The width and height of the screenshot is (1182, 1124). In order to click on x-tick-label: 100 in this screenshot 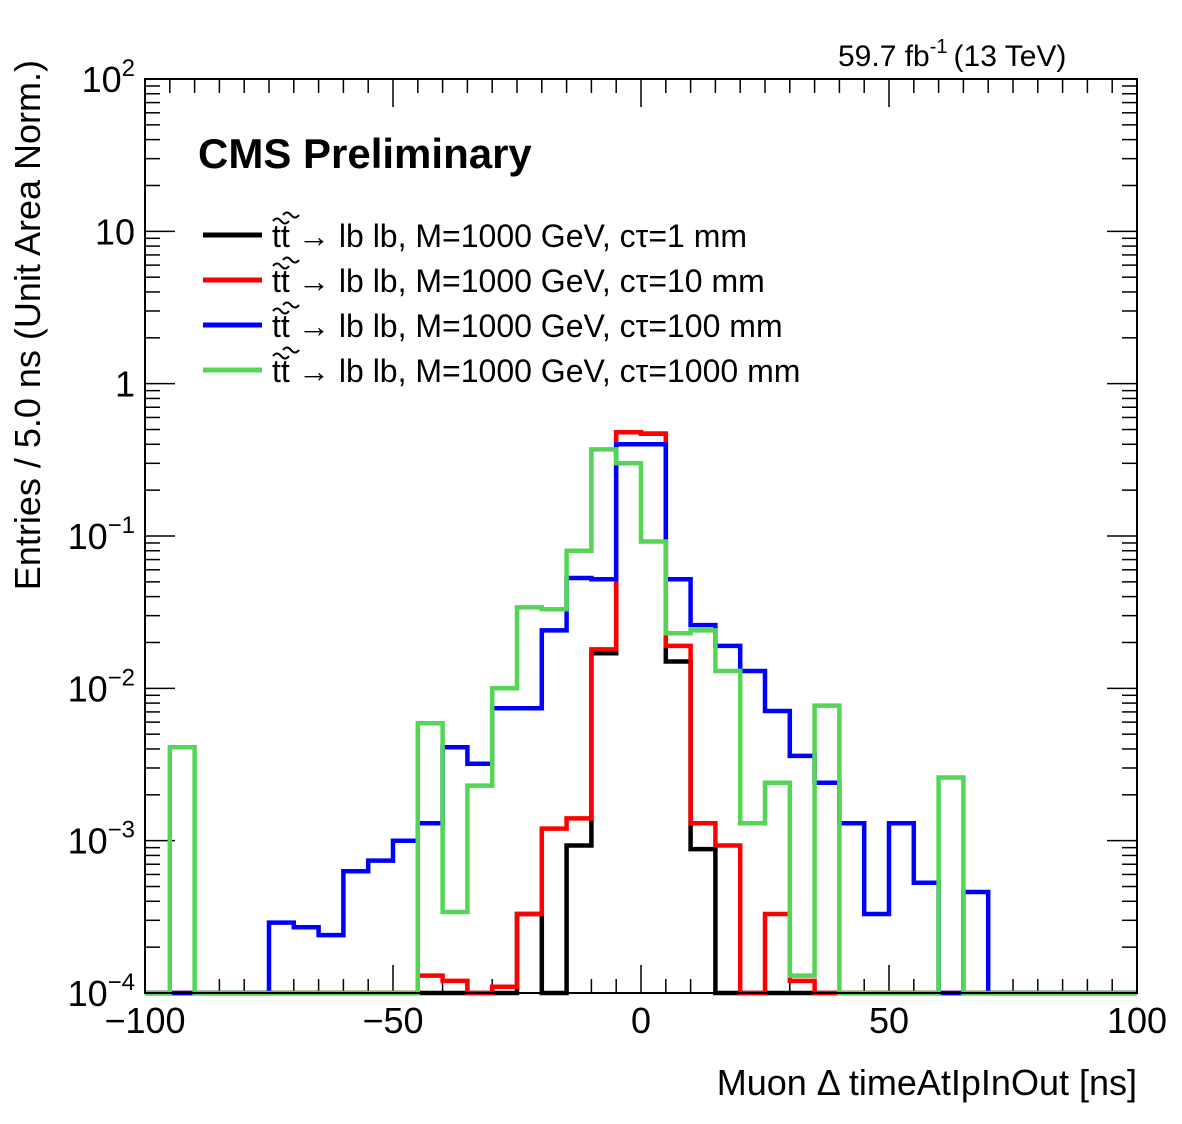, I will do `click(1137, 1020)`.